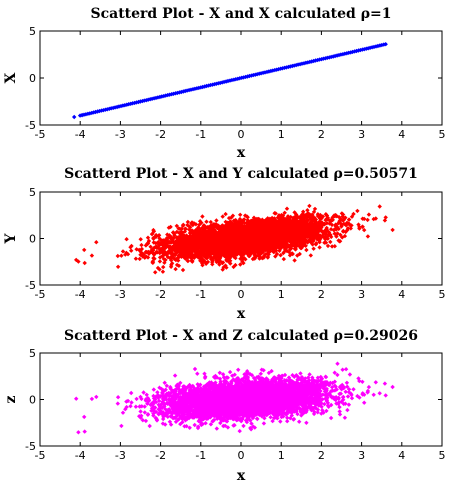 The image size is (452, 486). What do you see at coordinates (240, 14) in the screenshot?
I see `chart-title: Scatterd Plot - X and X calculated ρ=1` at bounding box center [240, 14].